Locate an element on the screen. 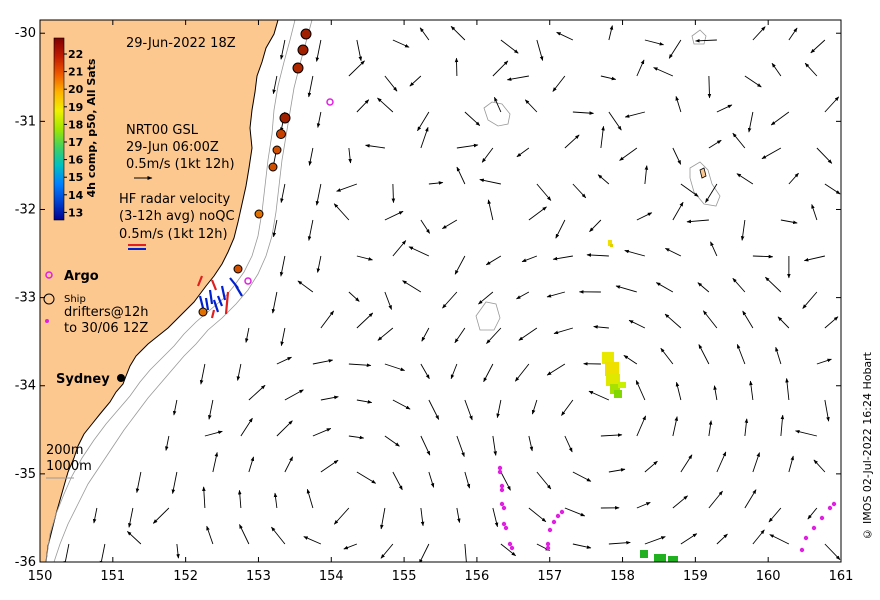 This screenshot has height=600, width=880. hf-title: HF radar velocity is located at coordinates (175, 199).